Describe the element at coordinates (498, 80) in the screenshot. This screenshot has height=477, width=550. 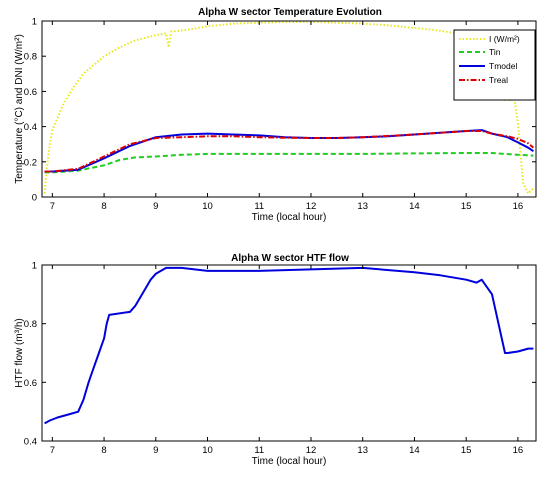
I see `legend-label-treal: Treal` at that location.